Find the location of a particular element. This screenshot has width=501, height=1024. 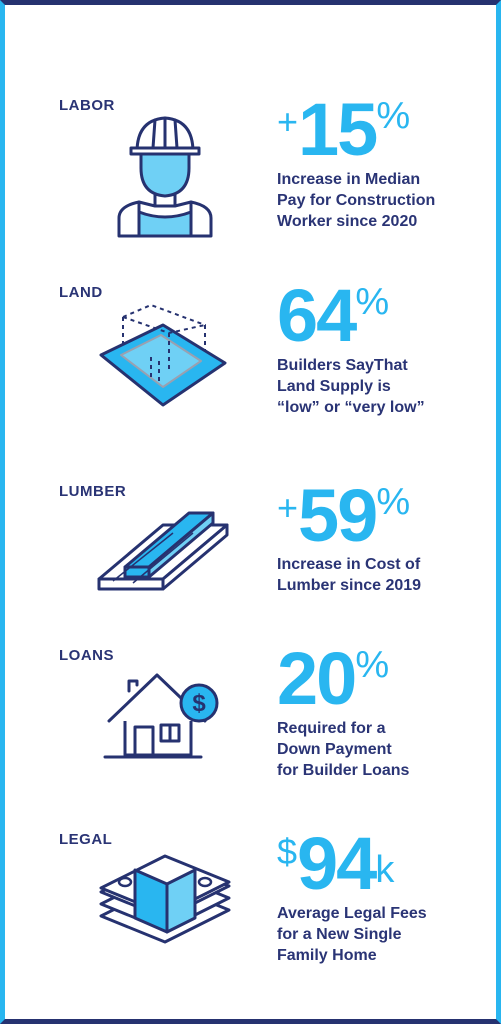

stat-suffix: k is located at coordinates (385, 870).